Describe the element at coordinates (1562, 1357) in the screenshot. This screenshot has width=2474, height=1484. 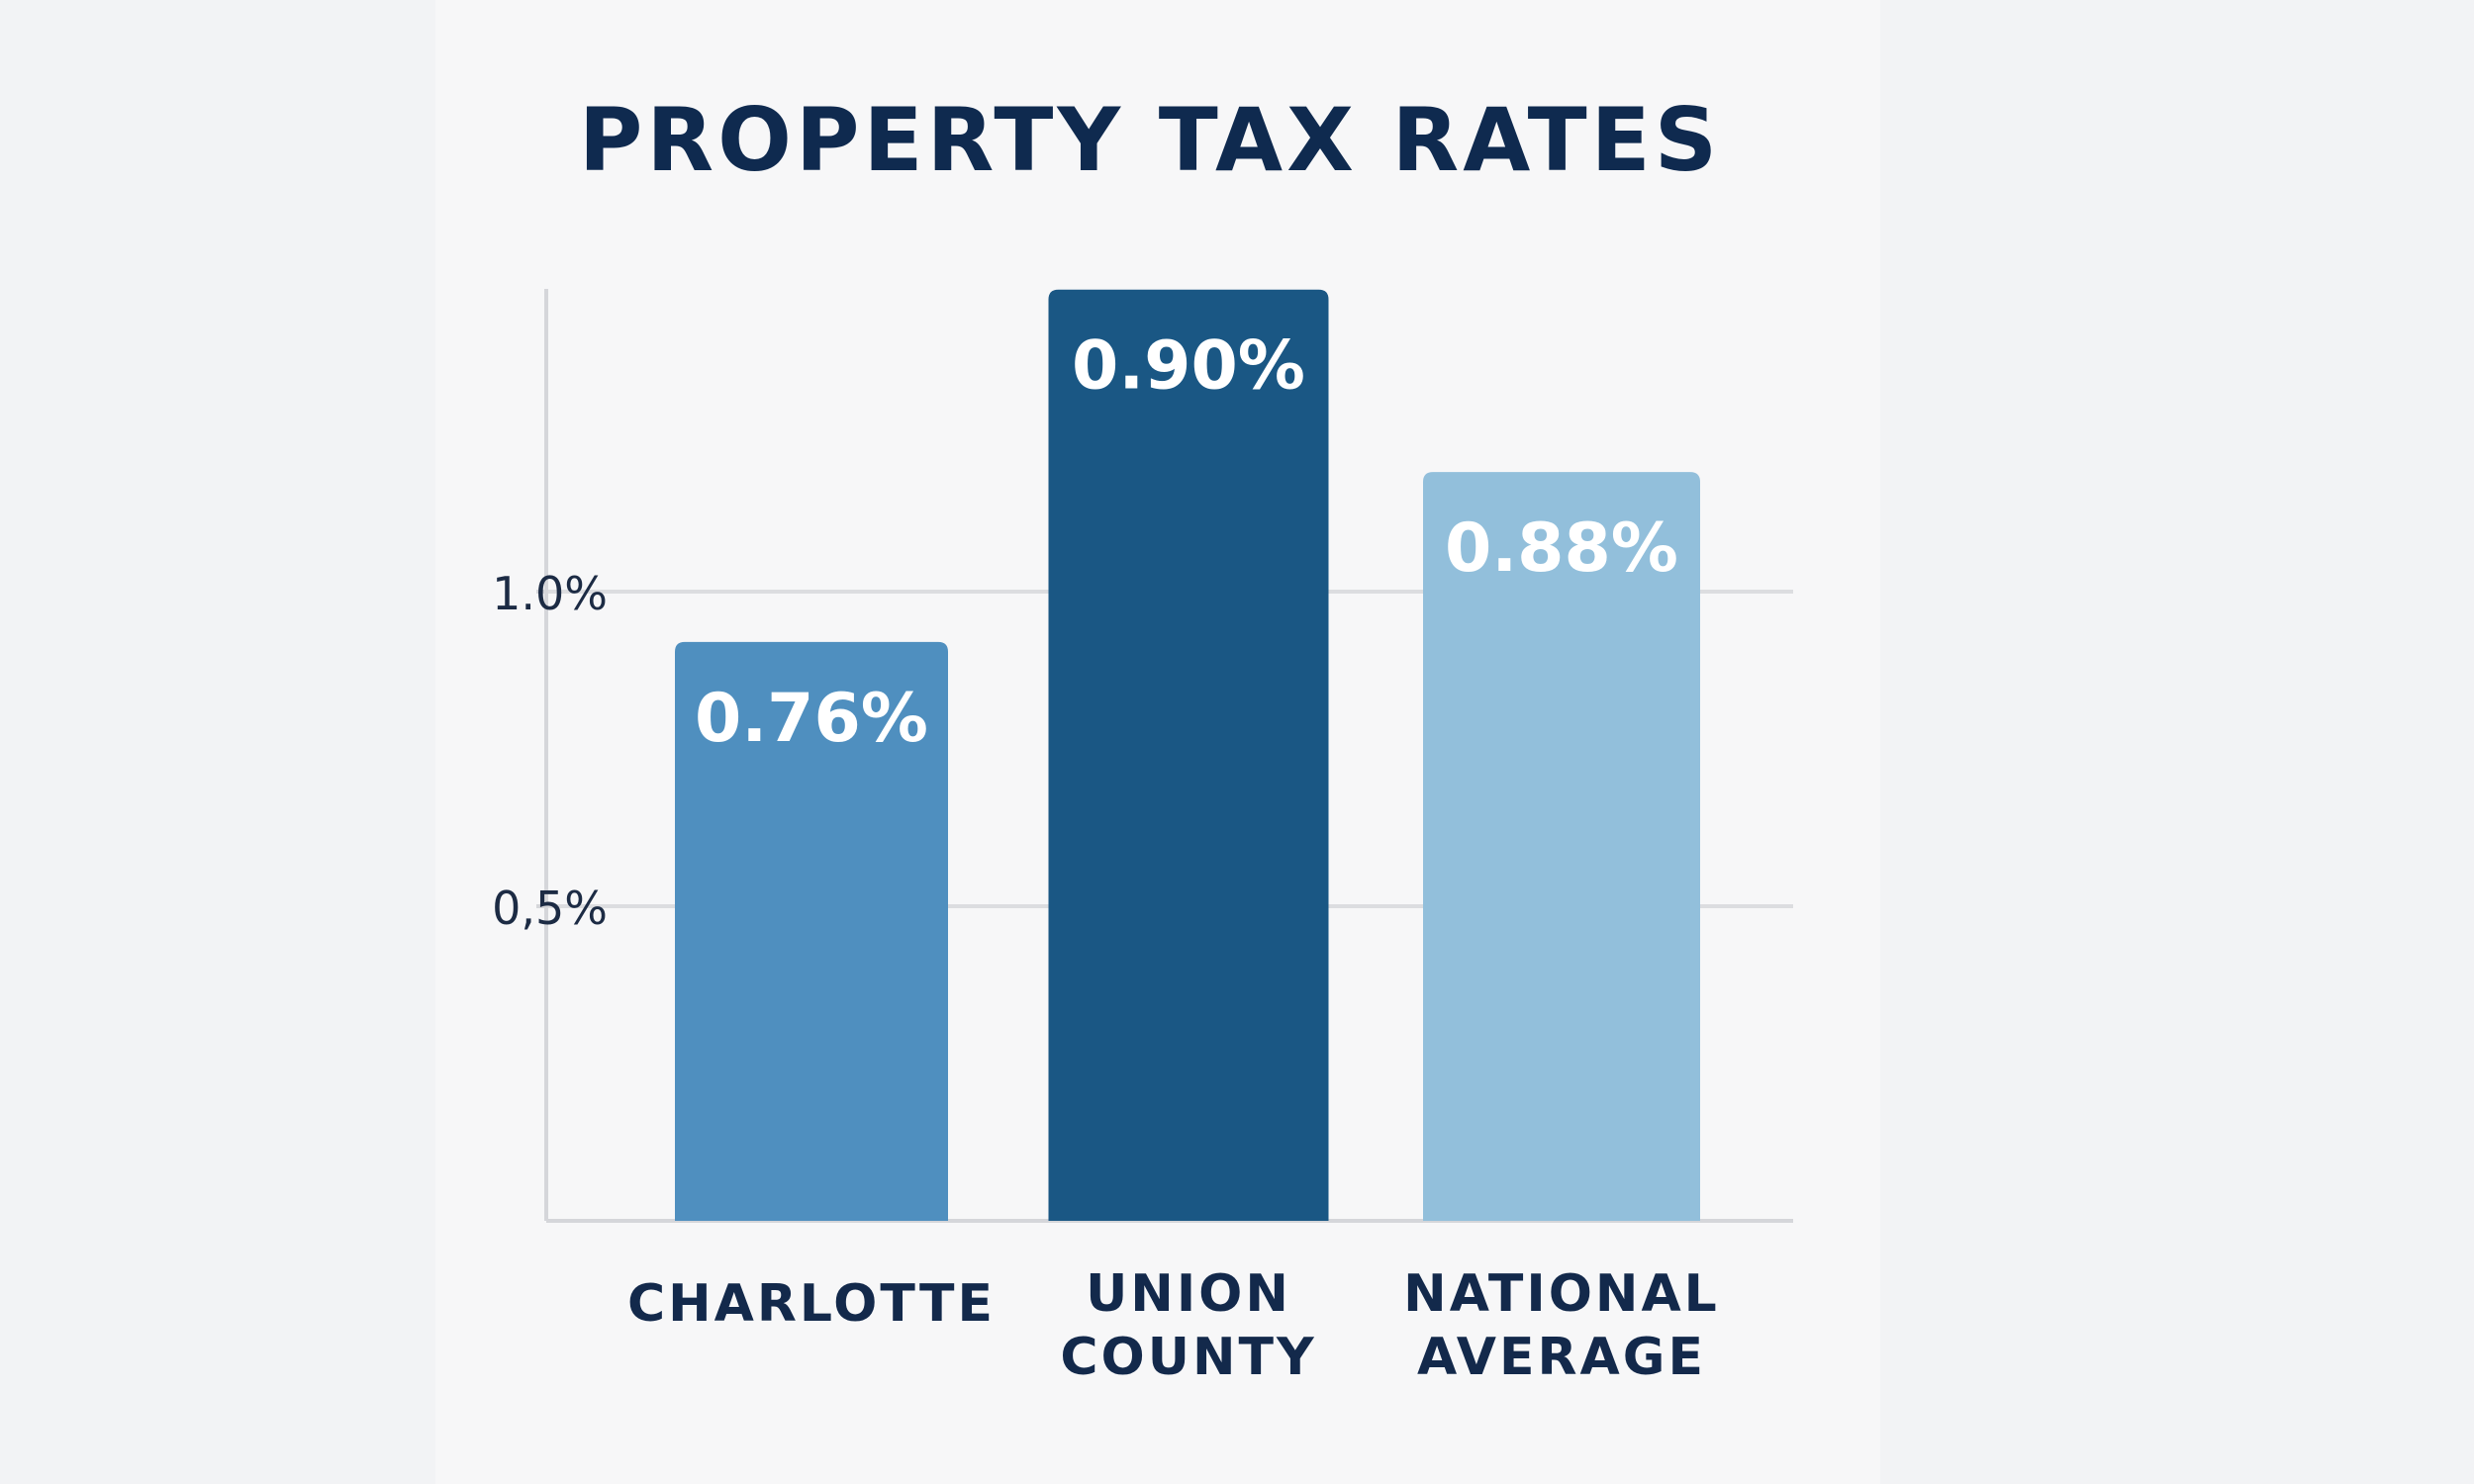
I see `x-category-label-2-line-1: AVERAGE` at that location.